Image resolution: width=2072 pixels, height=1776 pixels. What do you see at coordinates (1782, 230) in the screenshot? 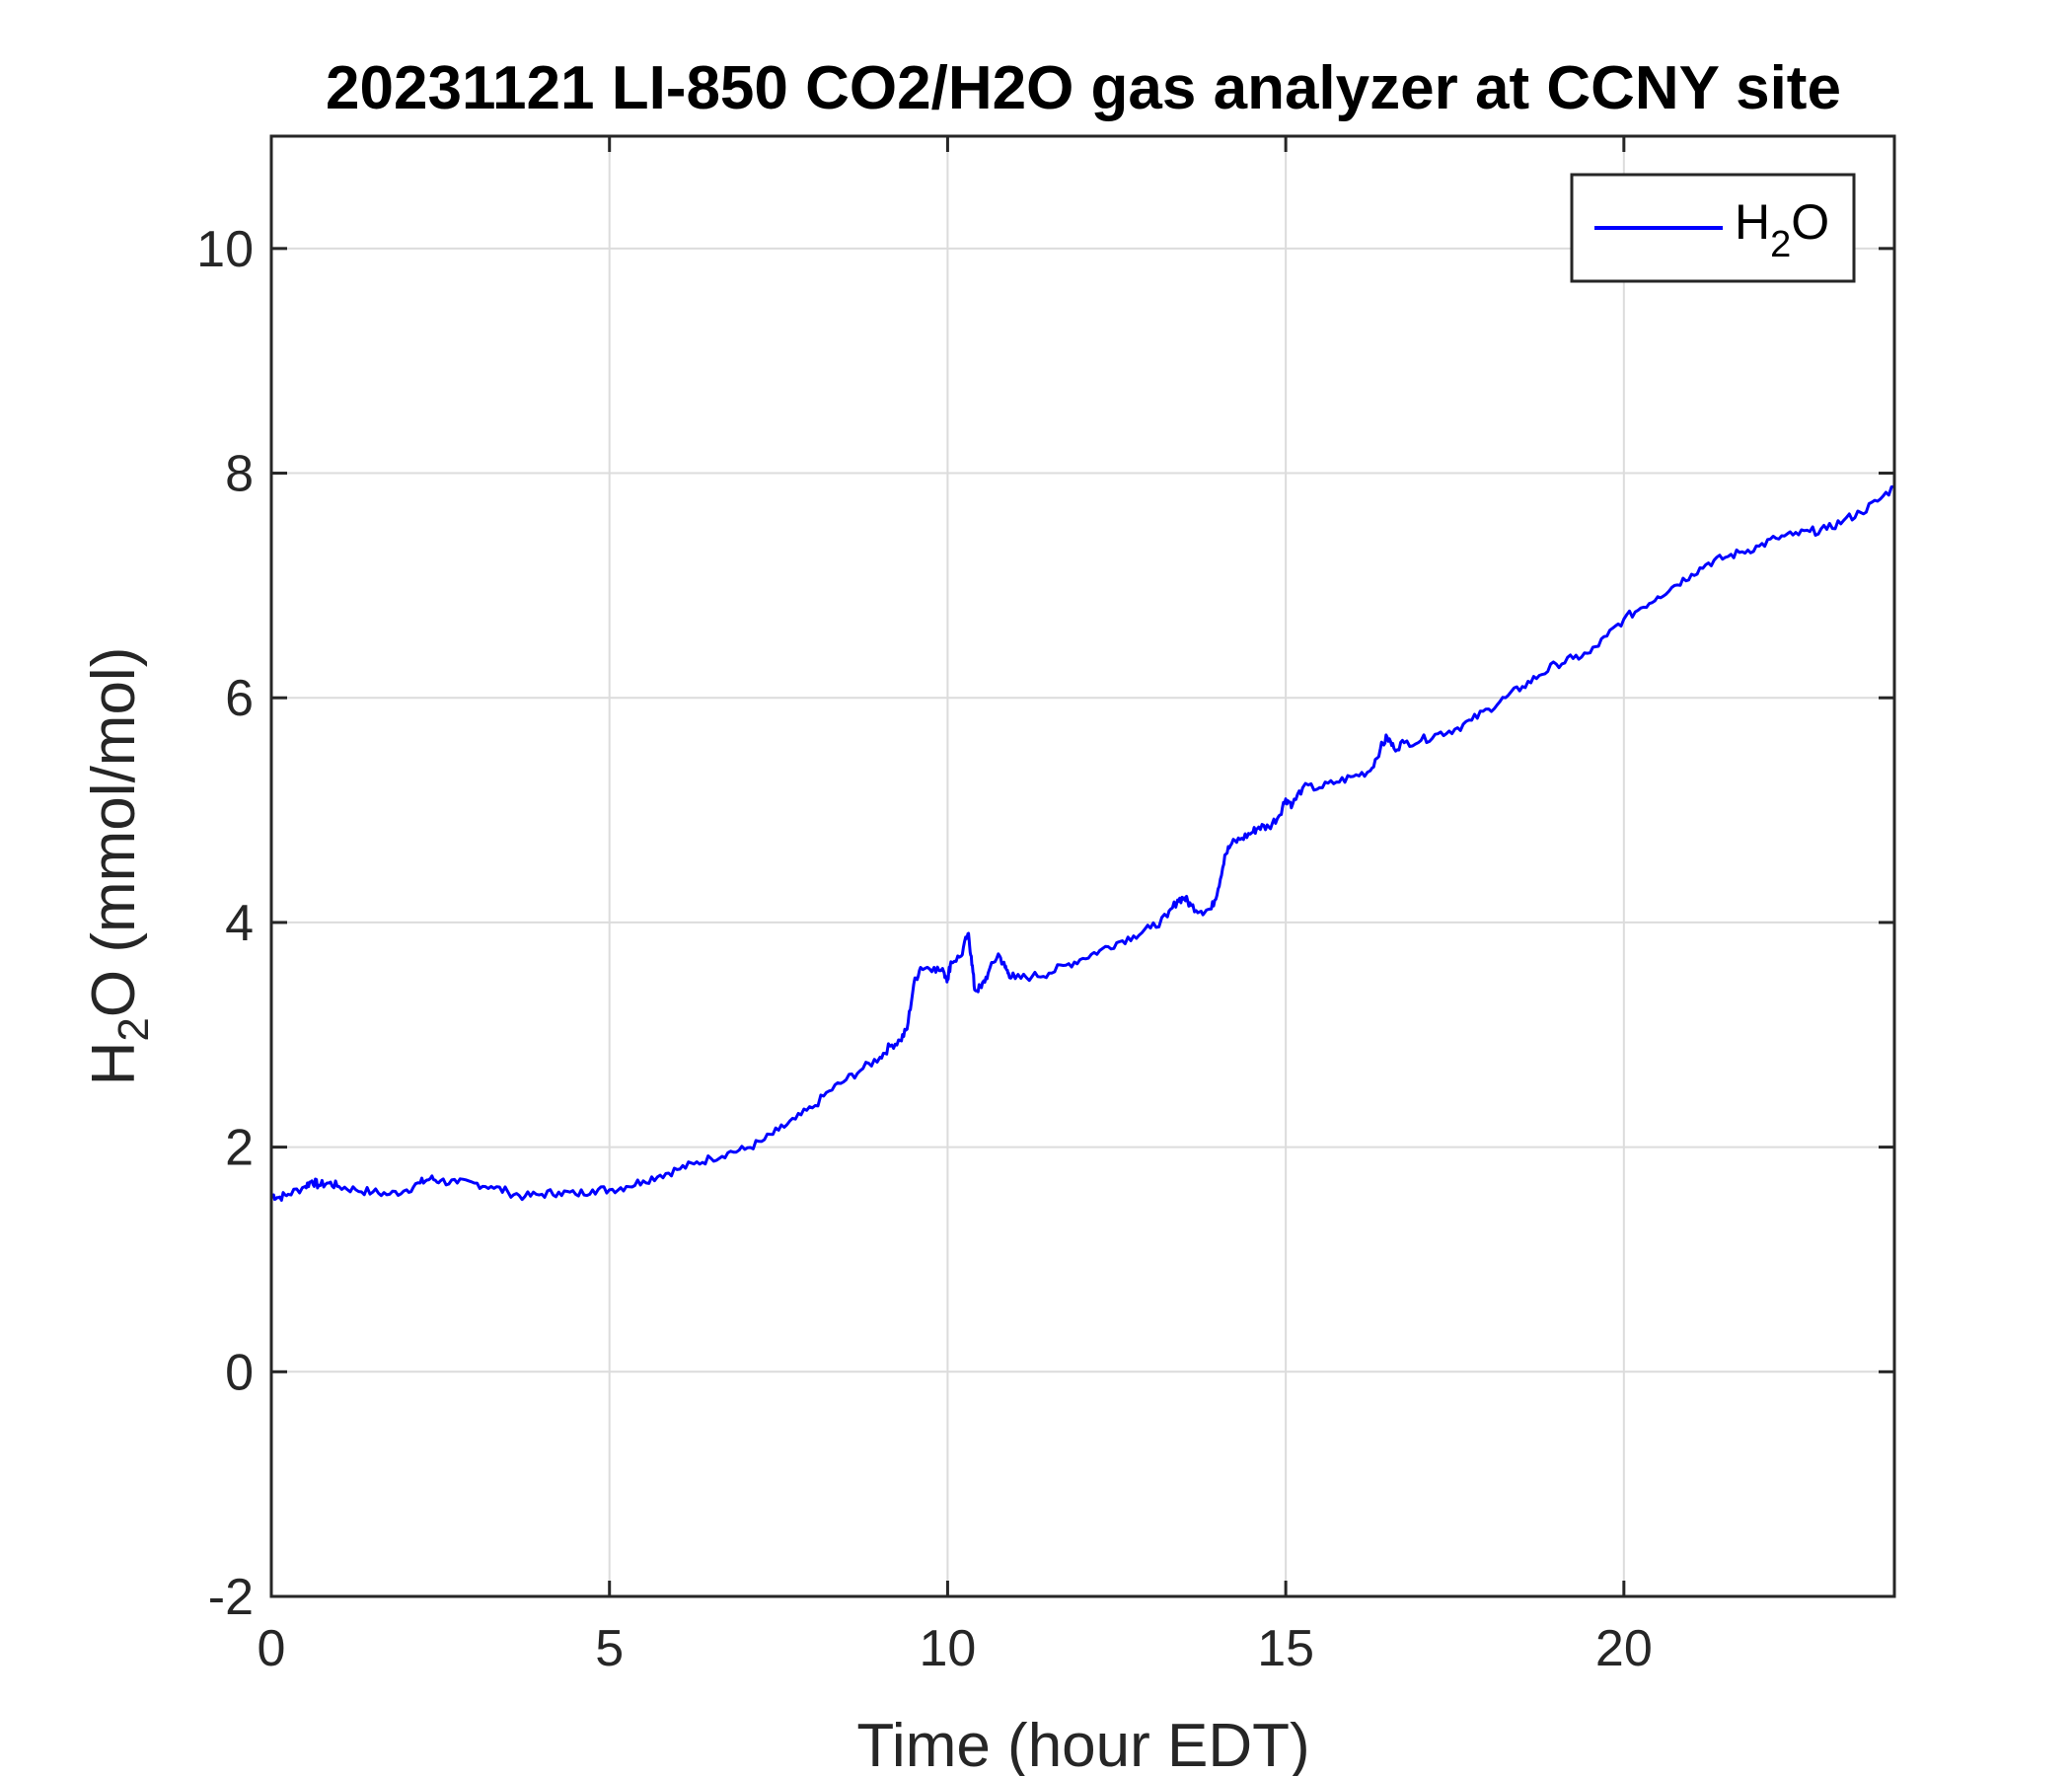
I see `legend-label: H2O` at bounding box center [1782, 230].